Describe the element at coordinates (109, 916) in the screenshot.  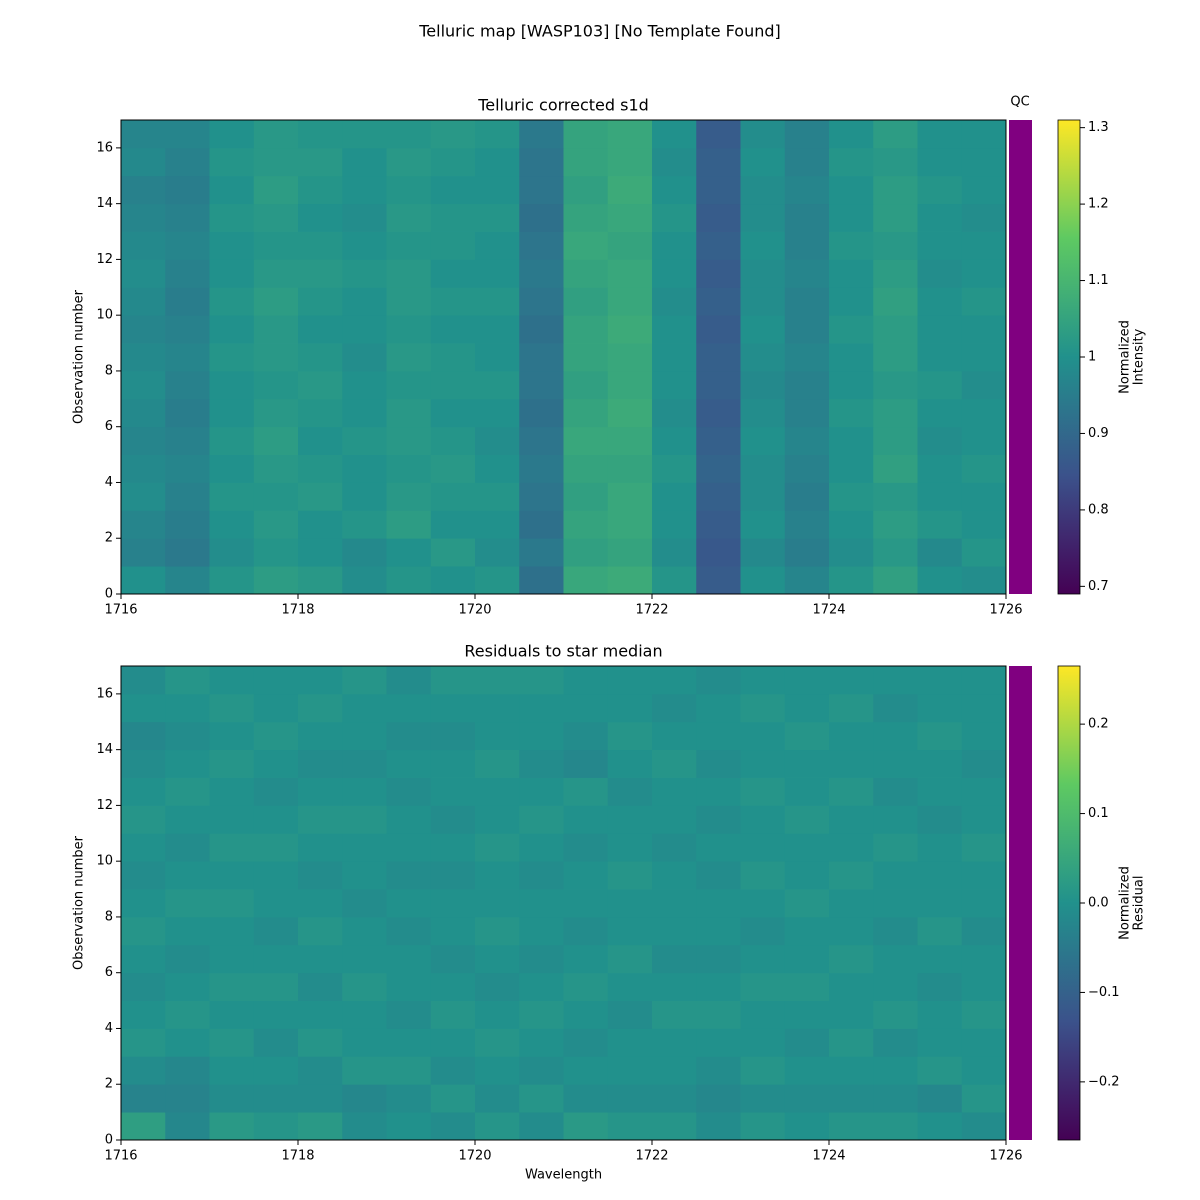
I see `y-tick-label: 8` at that location.